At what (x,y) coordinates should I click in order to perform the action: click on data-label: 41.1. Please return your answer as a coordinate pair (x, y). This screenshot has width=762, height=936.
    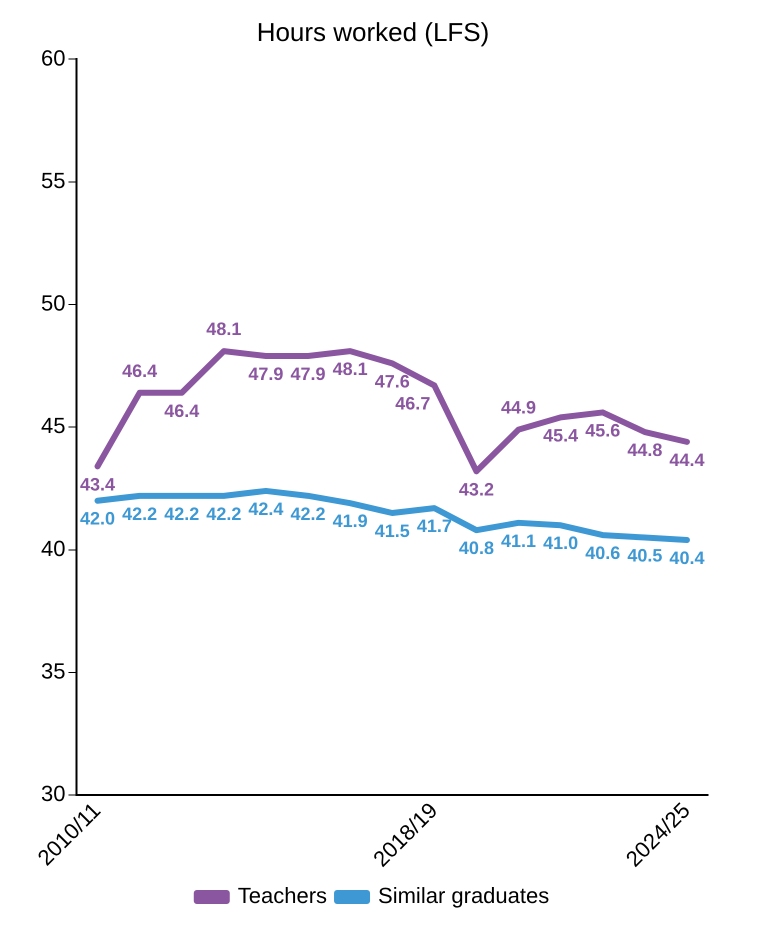
    Looking at the image, I should click on (518, 540).